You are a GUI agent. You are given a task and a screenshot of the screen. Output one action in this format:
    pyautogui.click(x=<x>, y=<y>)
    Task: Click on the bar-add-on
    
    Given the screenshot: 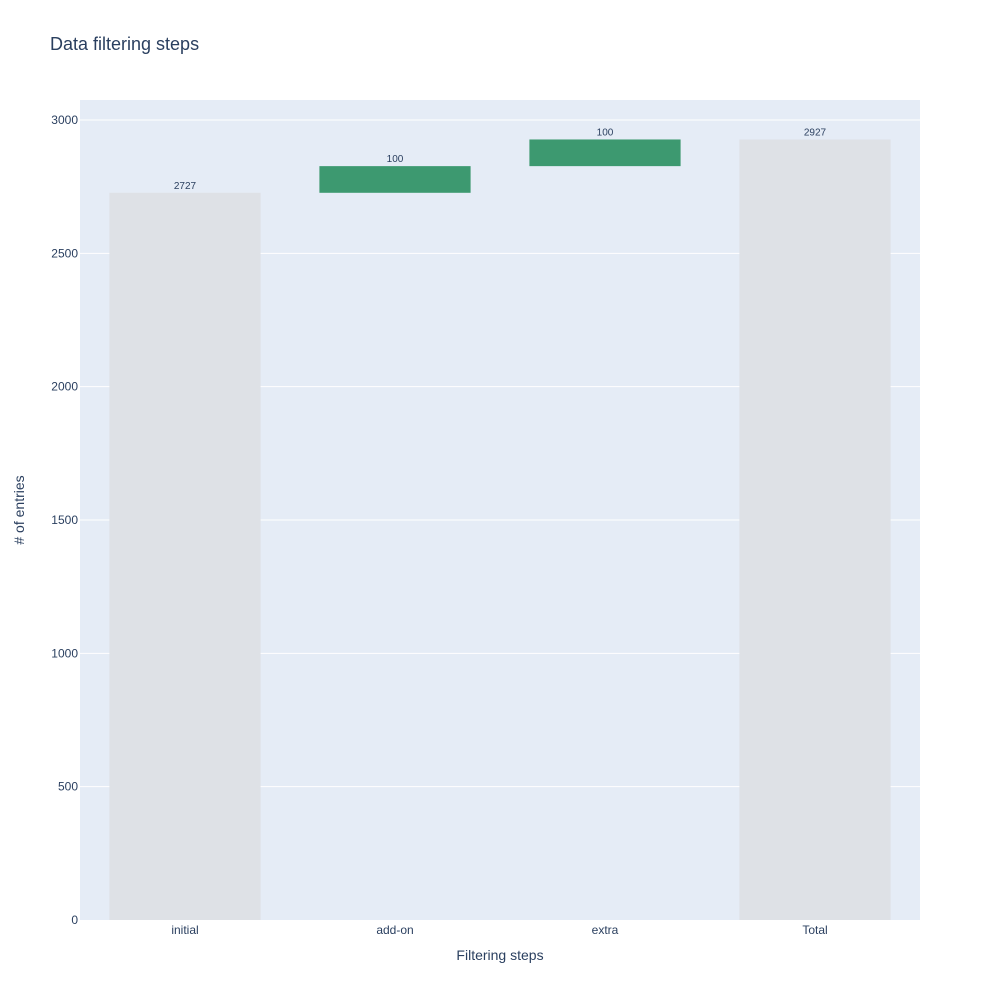 What is the action you would take?
    pyautogui.click(x=395, y=179)
    